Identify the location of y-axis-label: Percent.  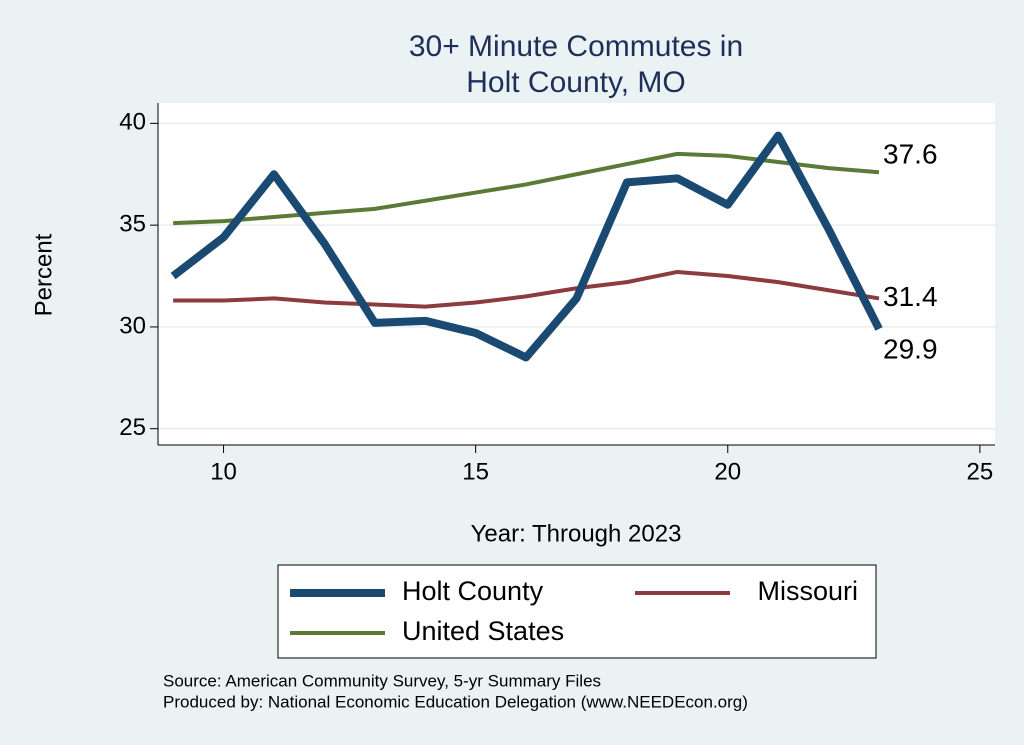
(43, 274).